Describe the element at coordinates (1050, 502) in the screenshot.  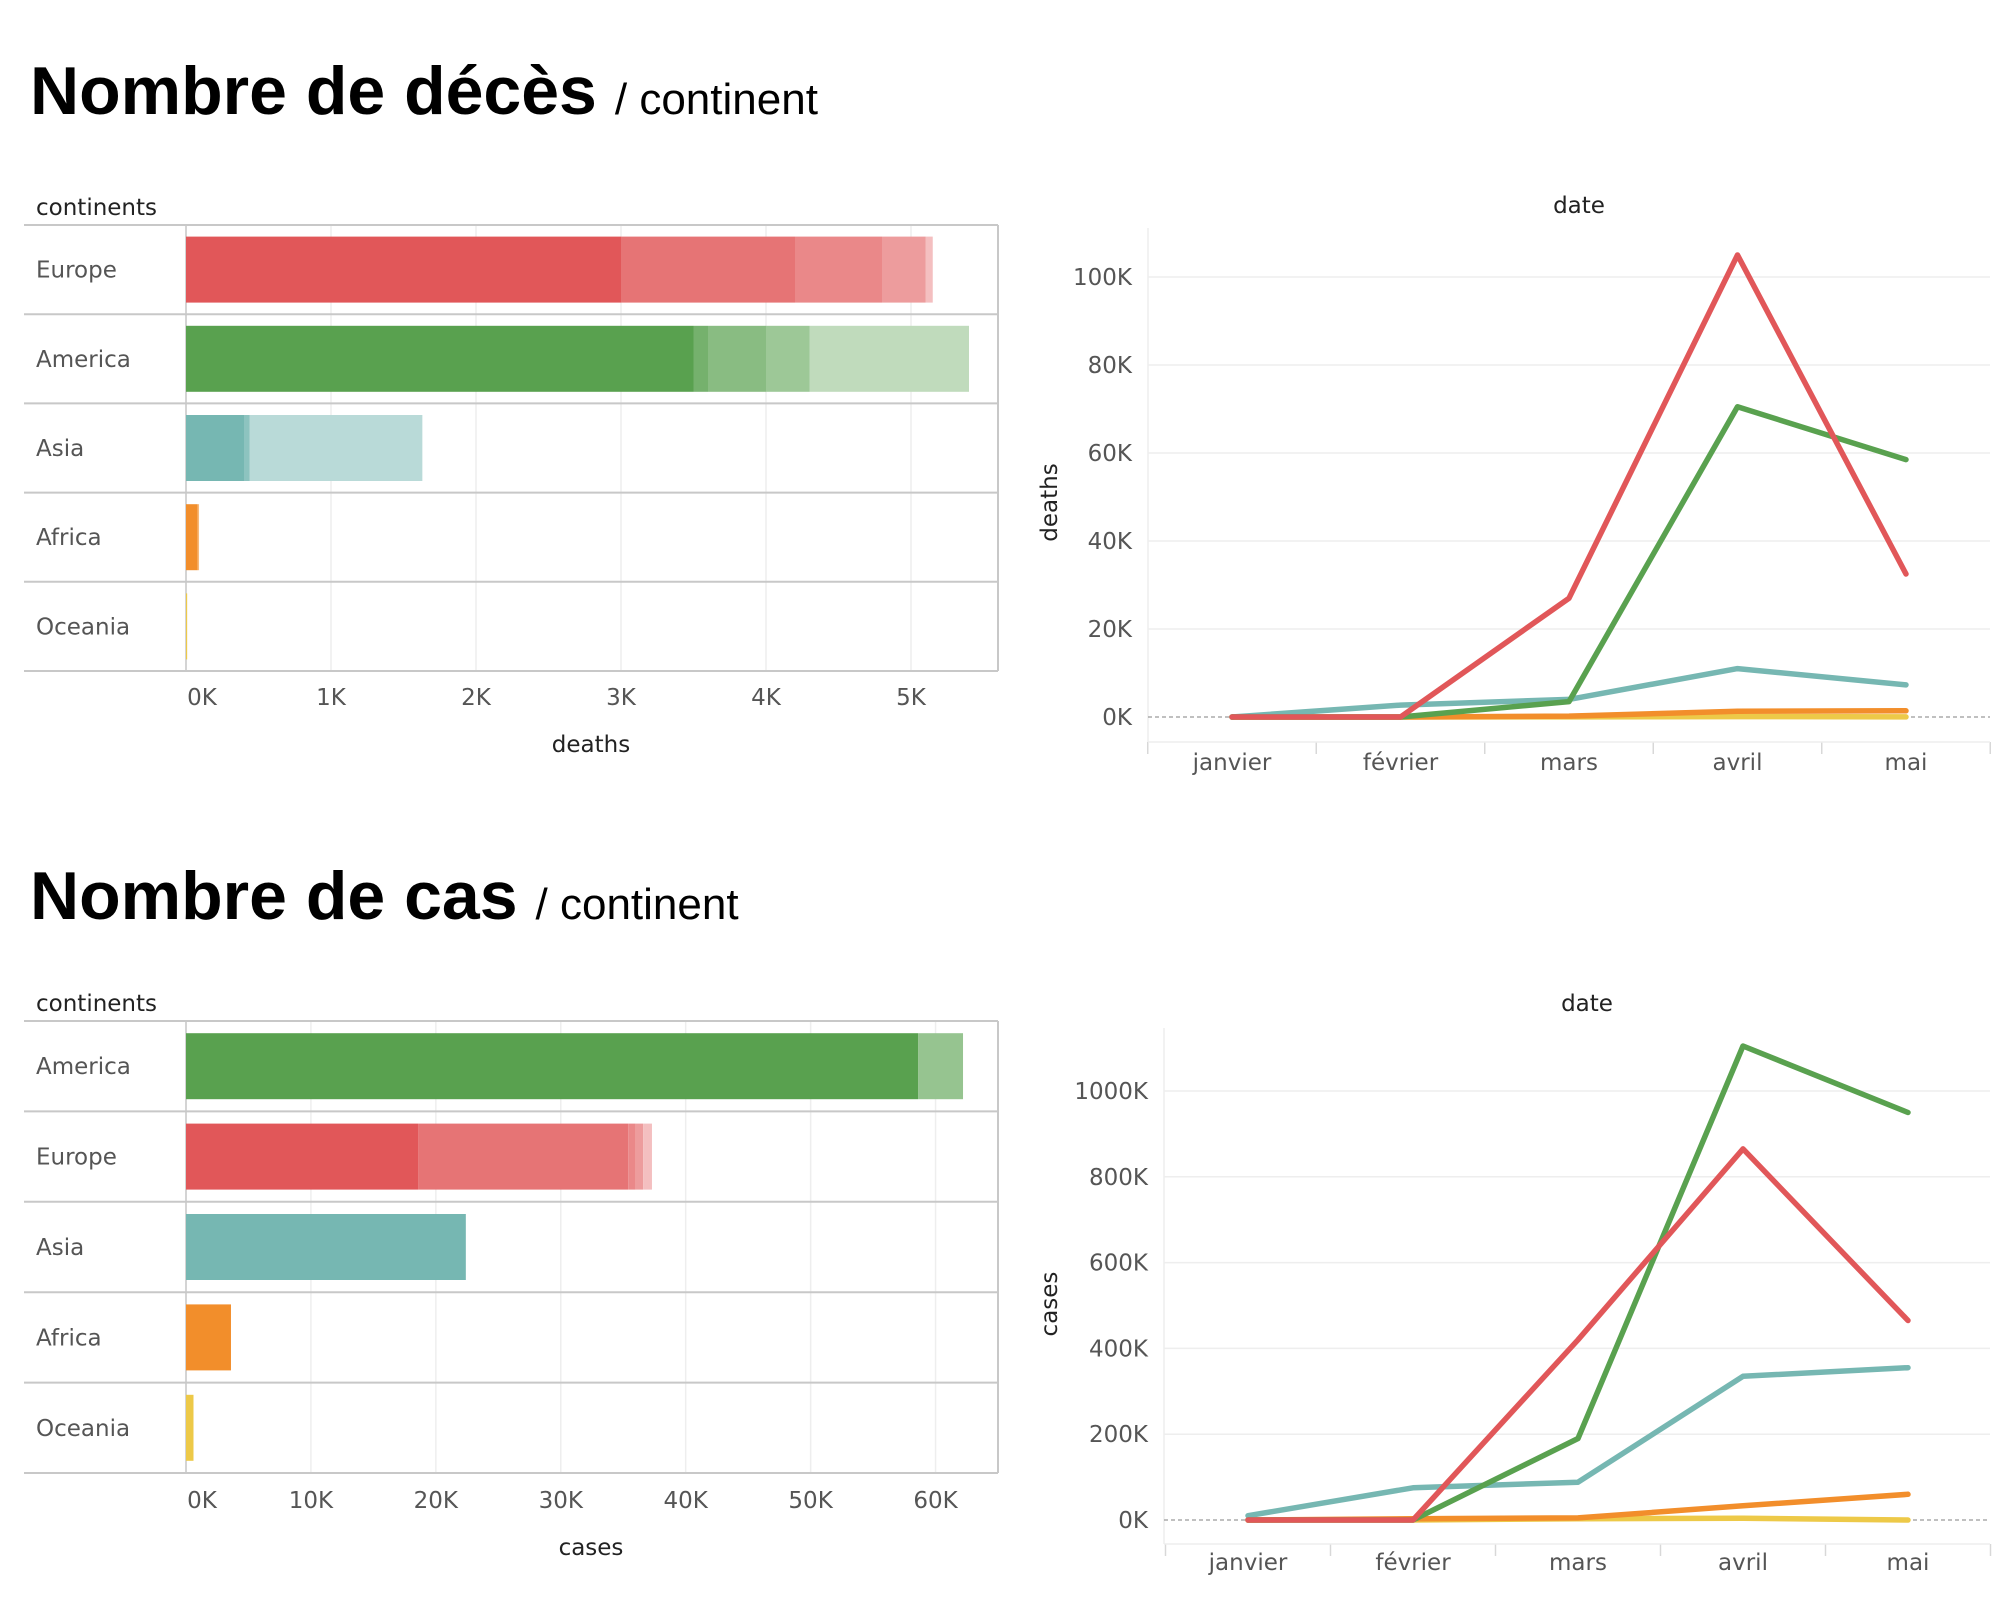
I see `y-axis-title: deaths` at that location.